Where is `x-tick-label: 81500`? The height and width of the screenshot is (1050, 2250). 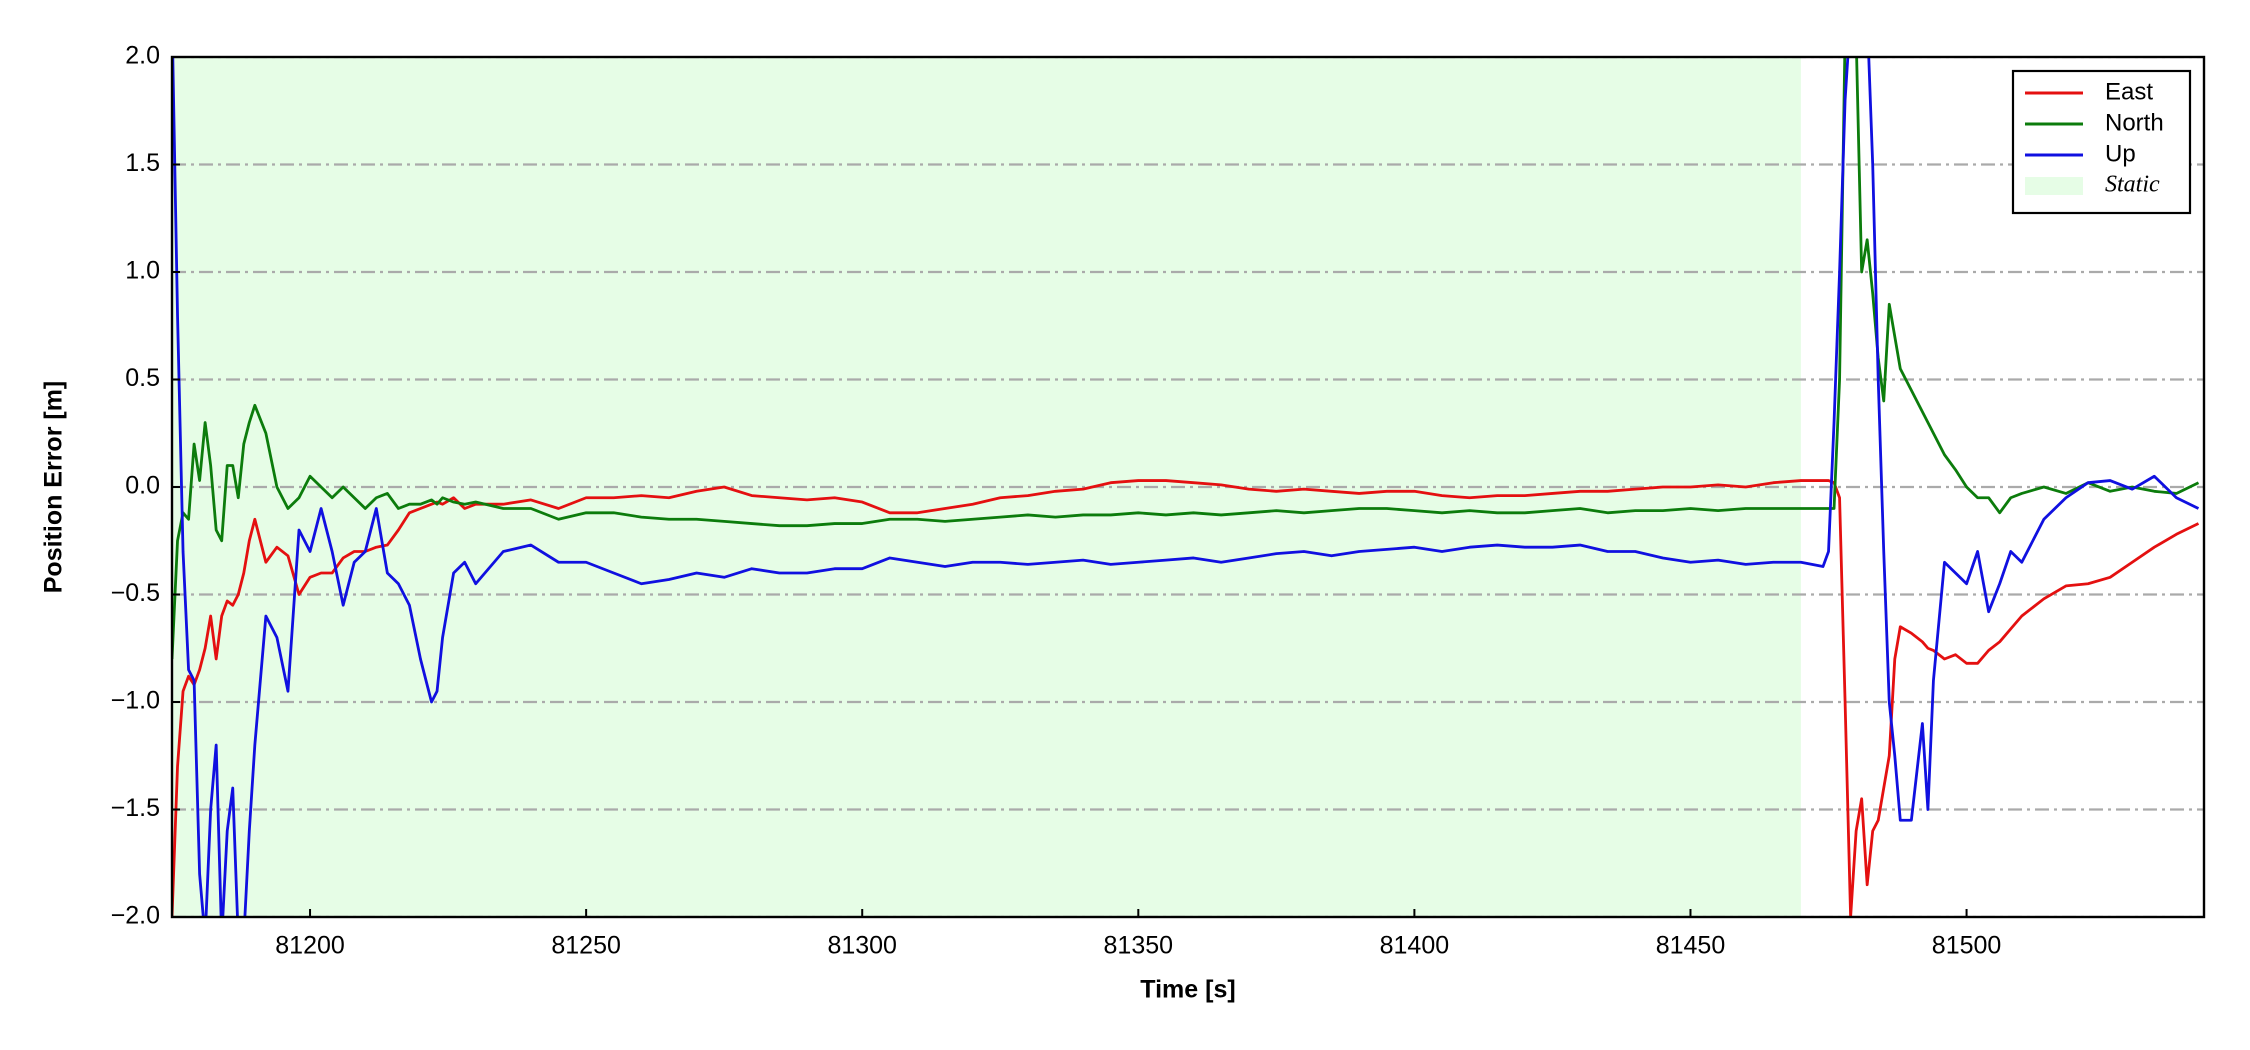 x-tick-label: 81500 is located at coordinates (1967, 946).